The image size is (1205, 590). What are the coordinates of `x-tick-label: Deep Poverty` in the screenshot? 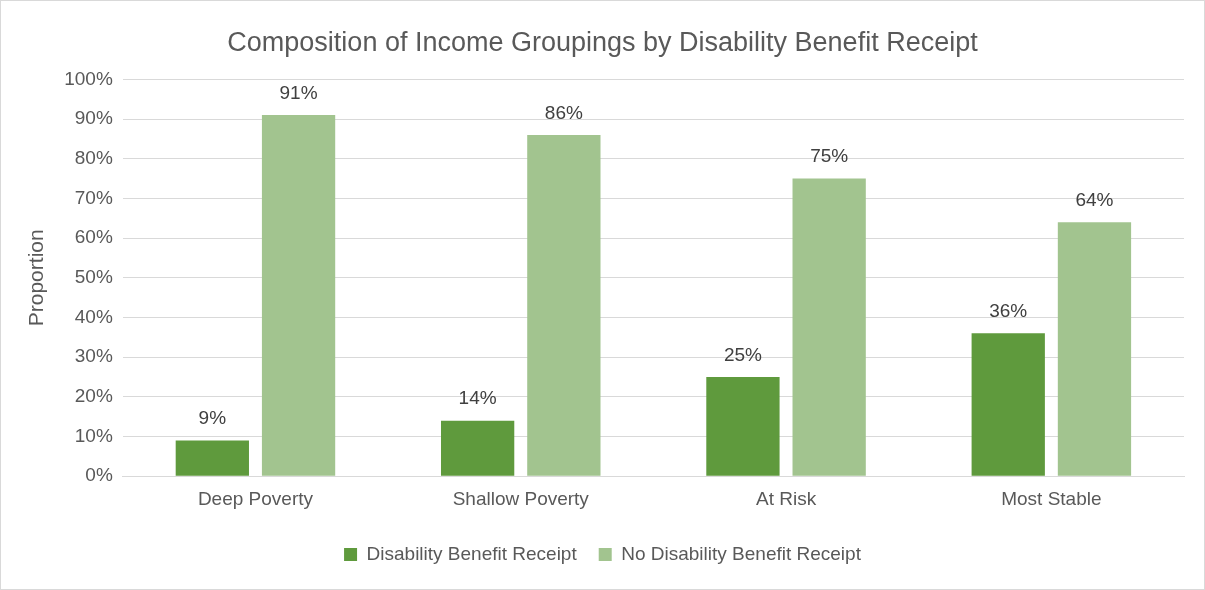 It's located at (255, 498).